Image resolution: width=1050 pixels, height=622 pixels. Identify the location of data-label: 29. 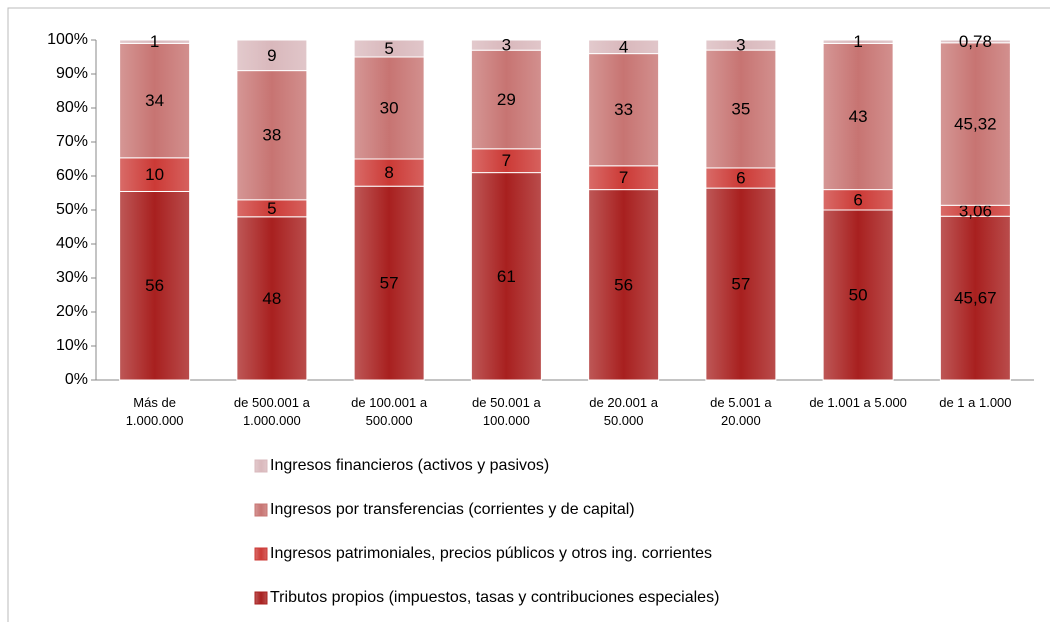
(506, 99).